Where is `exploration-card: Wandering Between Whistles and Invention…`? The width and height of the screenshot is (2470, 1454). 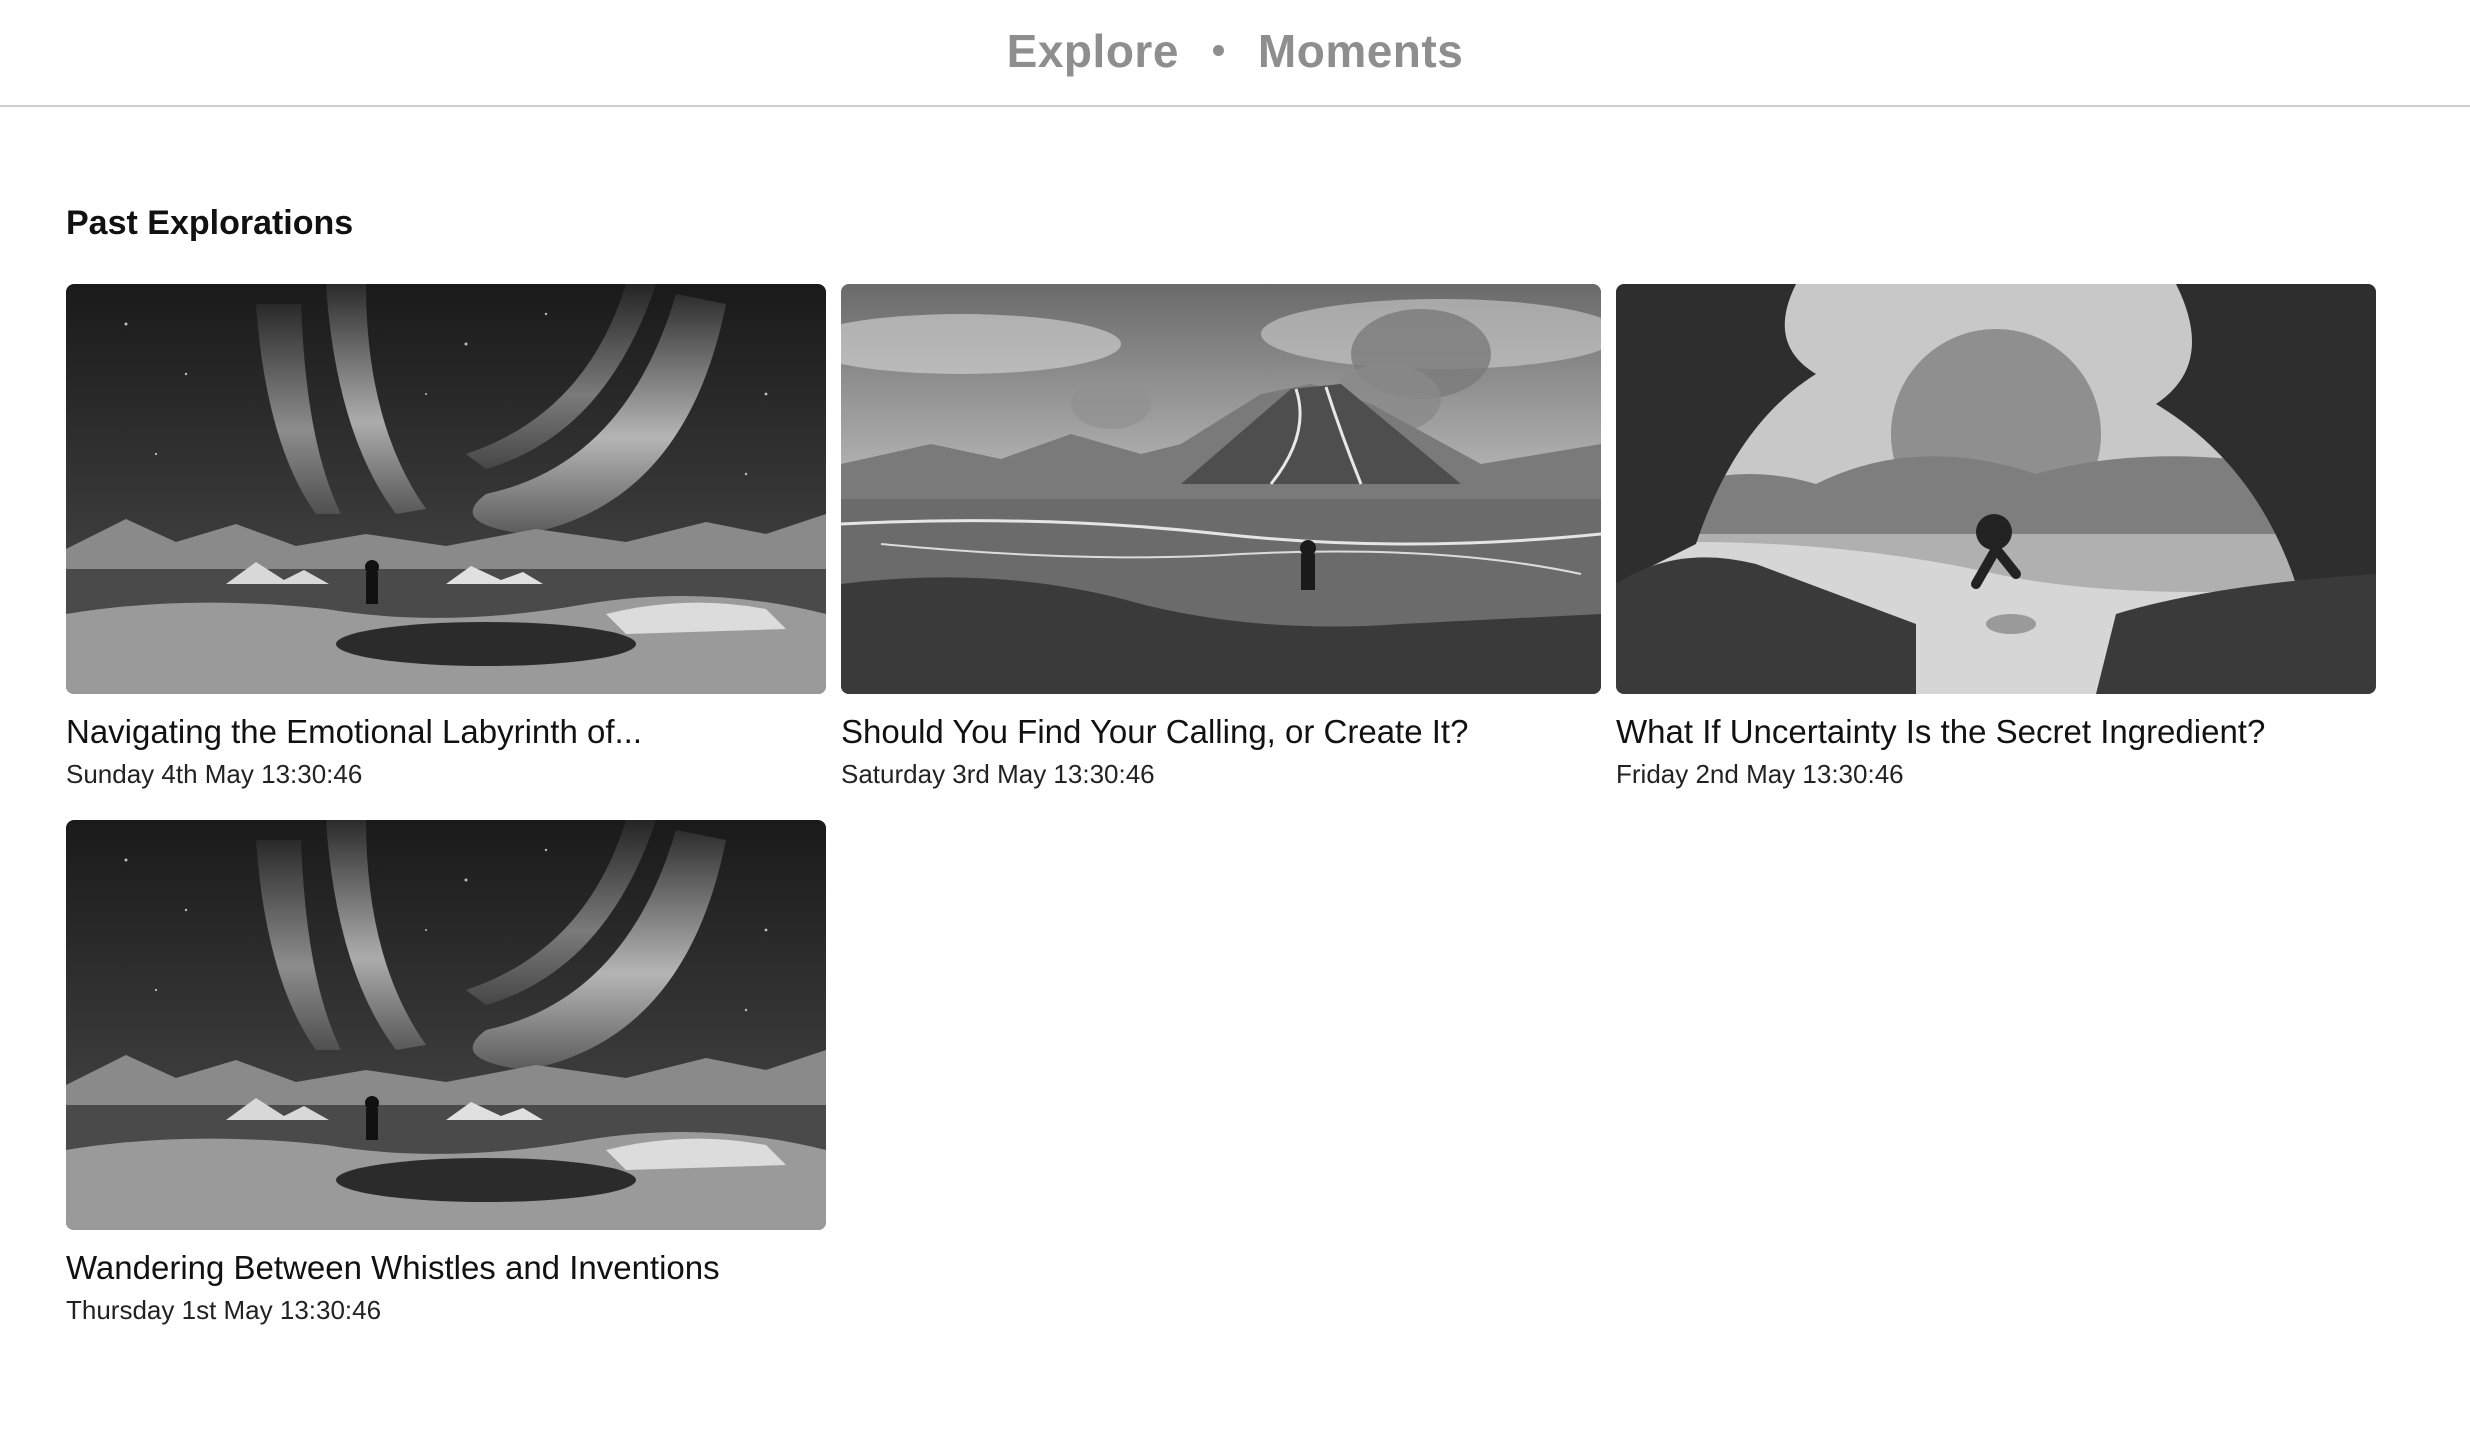 exploration-card: Wandering Between Whistles and Invention… is located at coordinates (446, 1073).